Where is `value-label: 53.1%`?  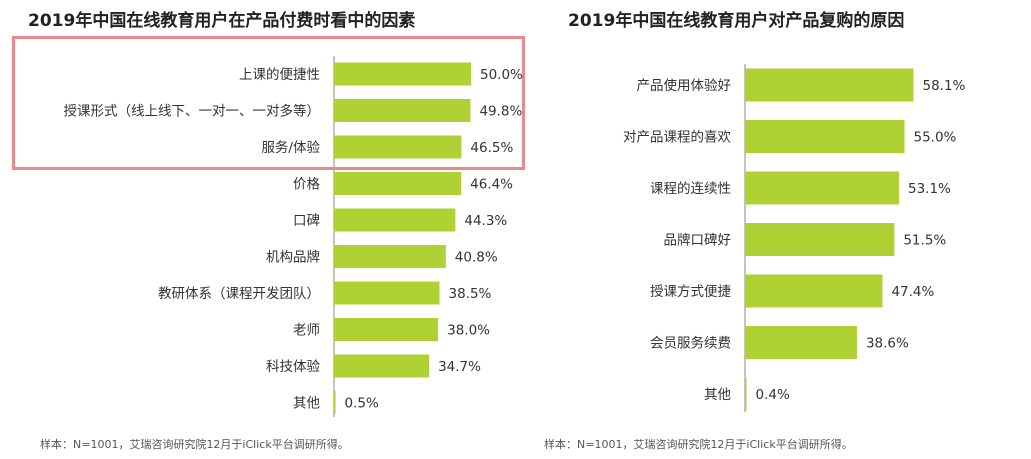 value-label: 53.1% is located at coordinates (929, 189).